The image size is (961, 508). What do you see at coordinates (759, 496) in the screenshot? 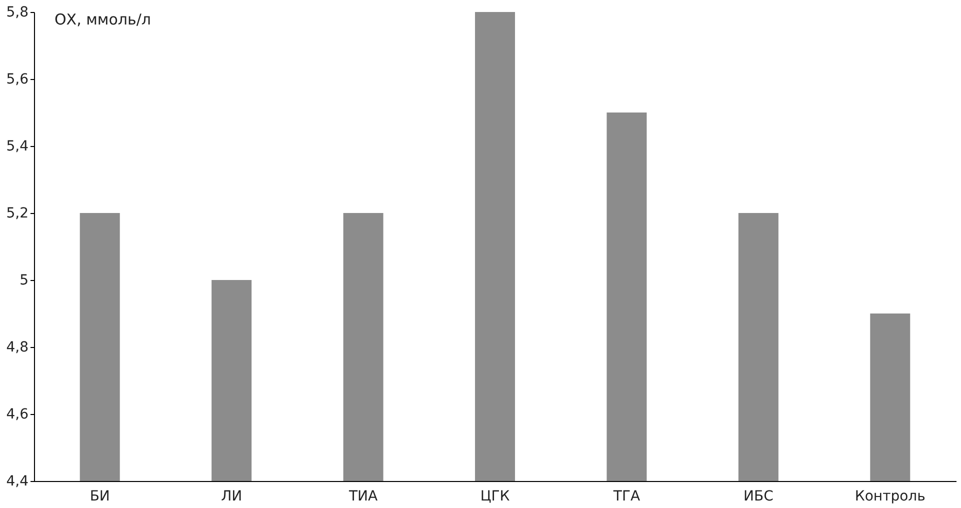
I see `x-tick-label: ИБС` at bounding box center [759, 496].